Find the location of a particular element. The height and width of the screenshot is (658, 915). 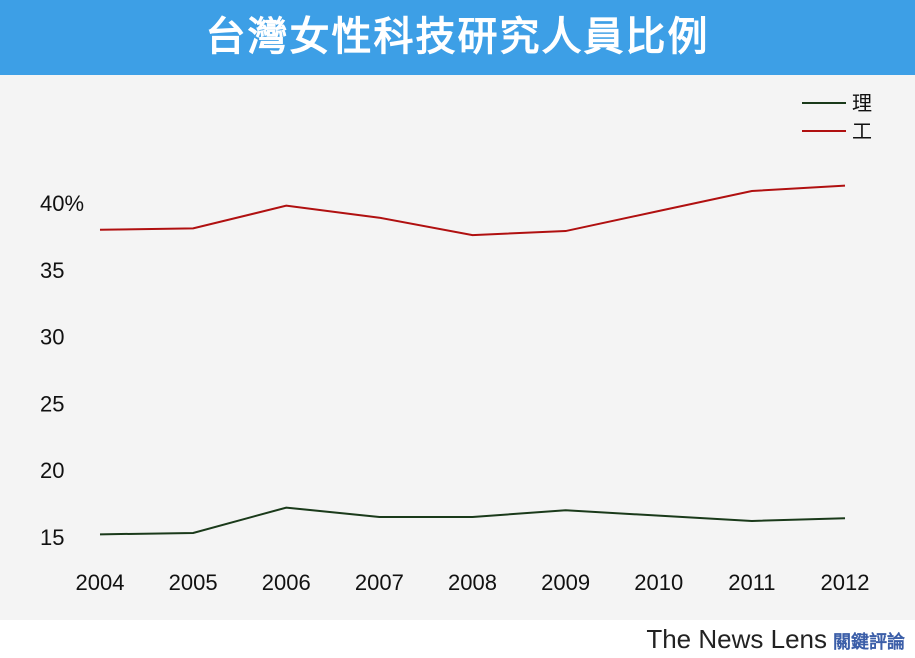

x-tick-label: 2005 is located at coordinates (193, 582).